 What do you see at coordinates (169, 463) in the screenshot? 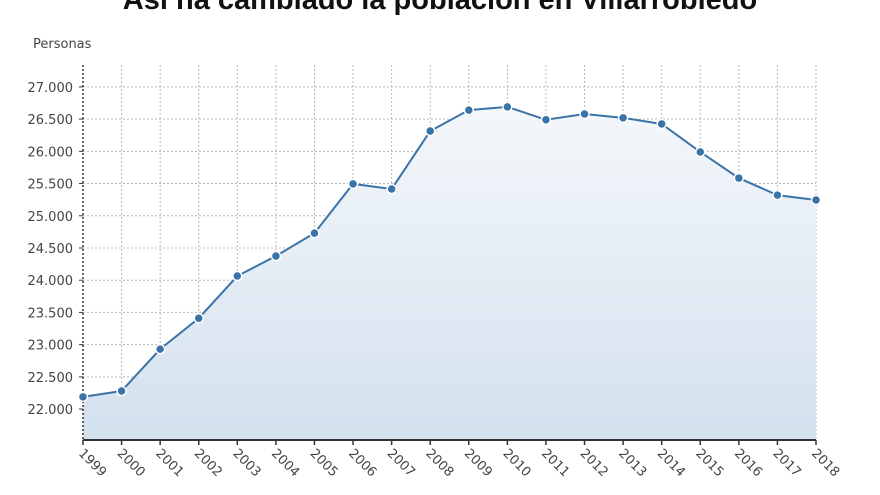
I see `x-tick-label: 2001` at bounding box center [169, 463].